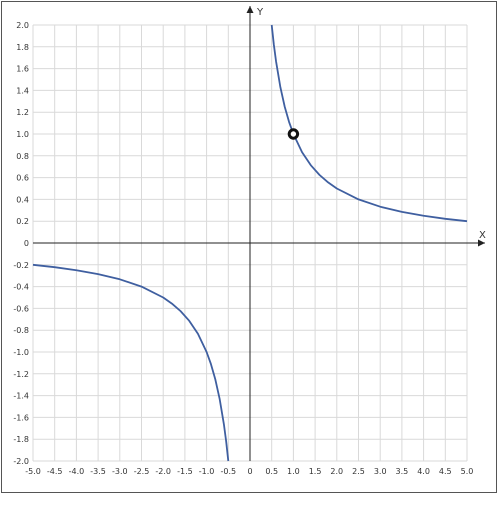  What do you see at coordinates (22, 221) in the screenshot?
I see `y-tick-label: 0.2` at bounding box center [22, 221].